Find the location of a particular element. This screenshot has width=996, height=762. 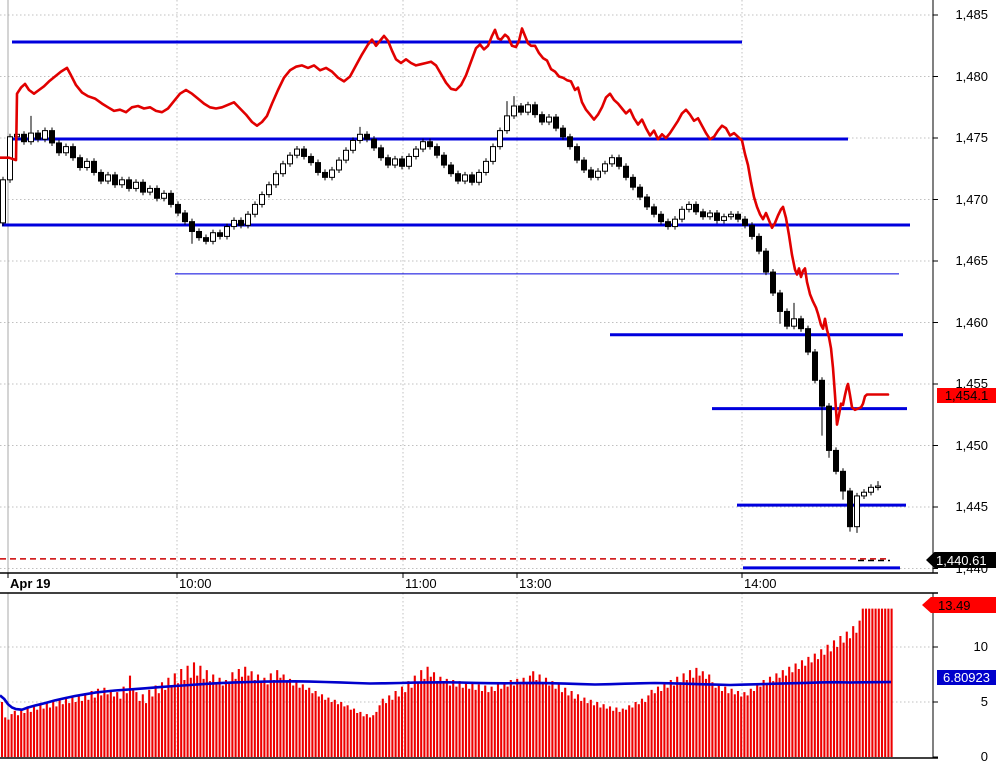

price-axis-label: 1,465 is located at coordinates (971, 260).